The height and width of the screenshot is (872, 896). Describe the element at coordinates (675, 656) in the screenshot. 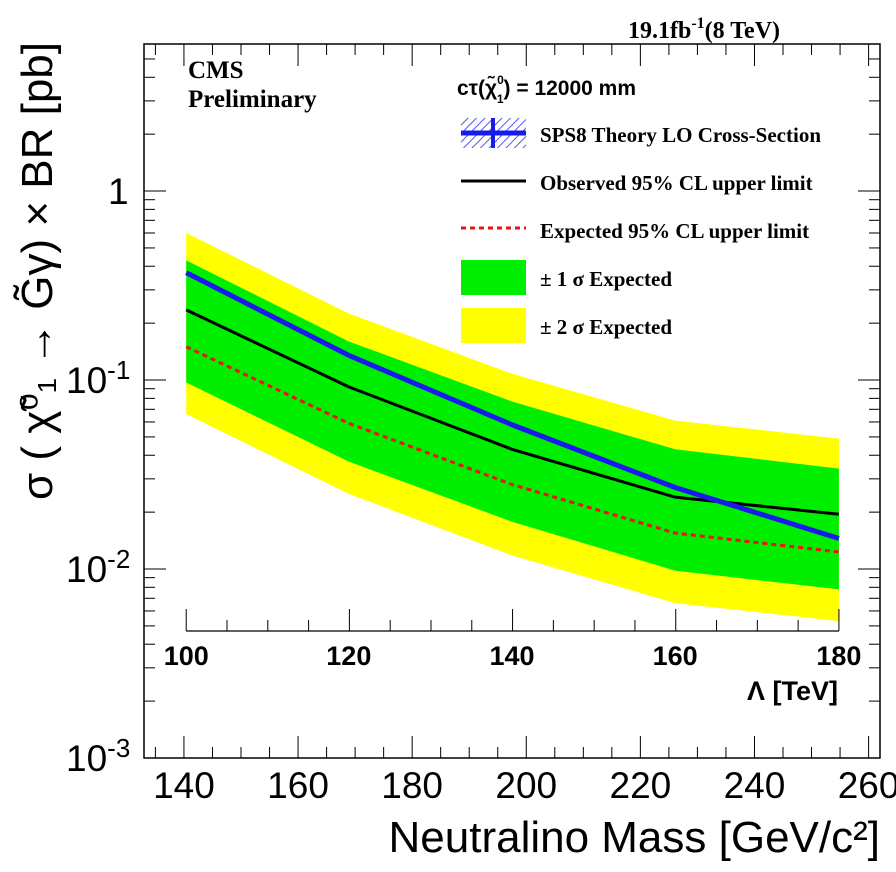

I see `lambda-tick-label: 160` at that location.